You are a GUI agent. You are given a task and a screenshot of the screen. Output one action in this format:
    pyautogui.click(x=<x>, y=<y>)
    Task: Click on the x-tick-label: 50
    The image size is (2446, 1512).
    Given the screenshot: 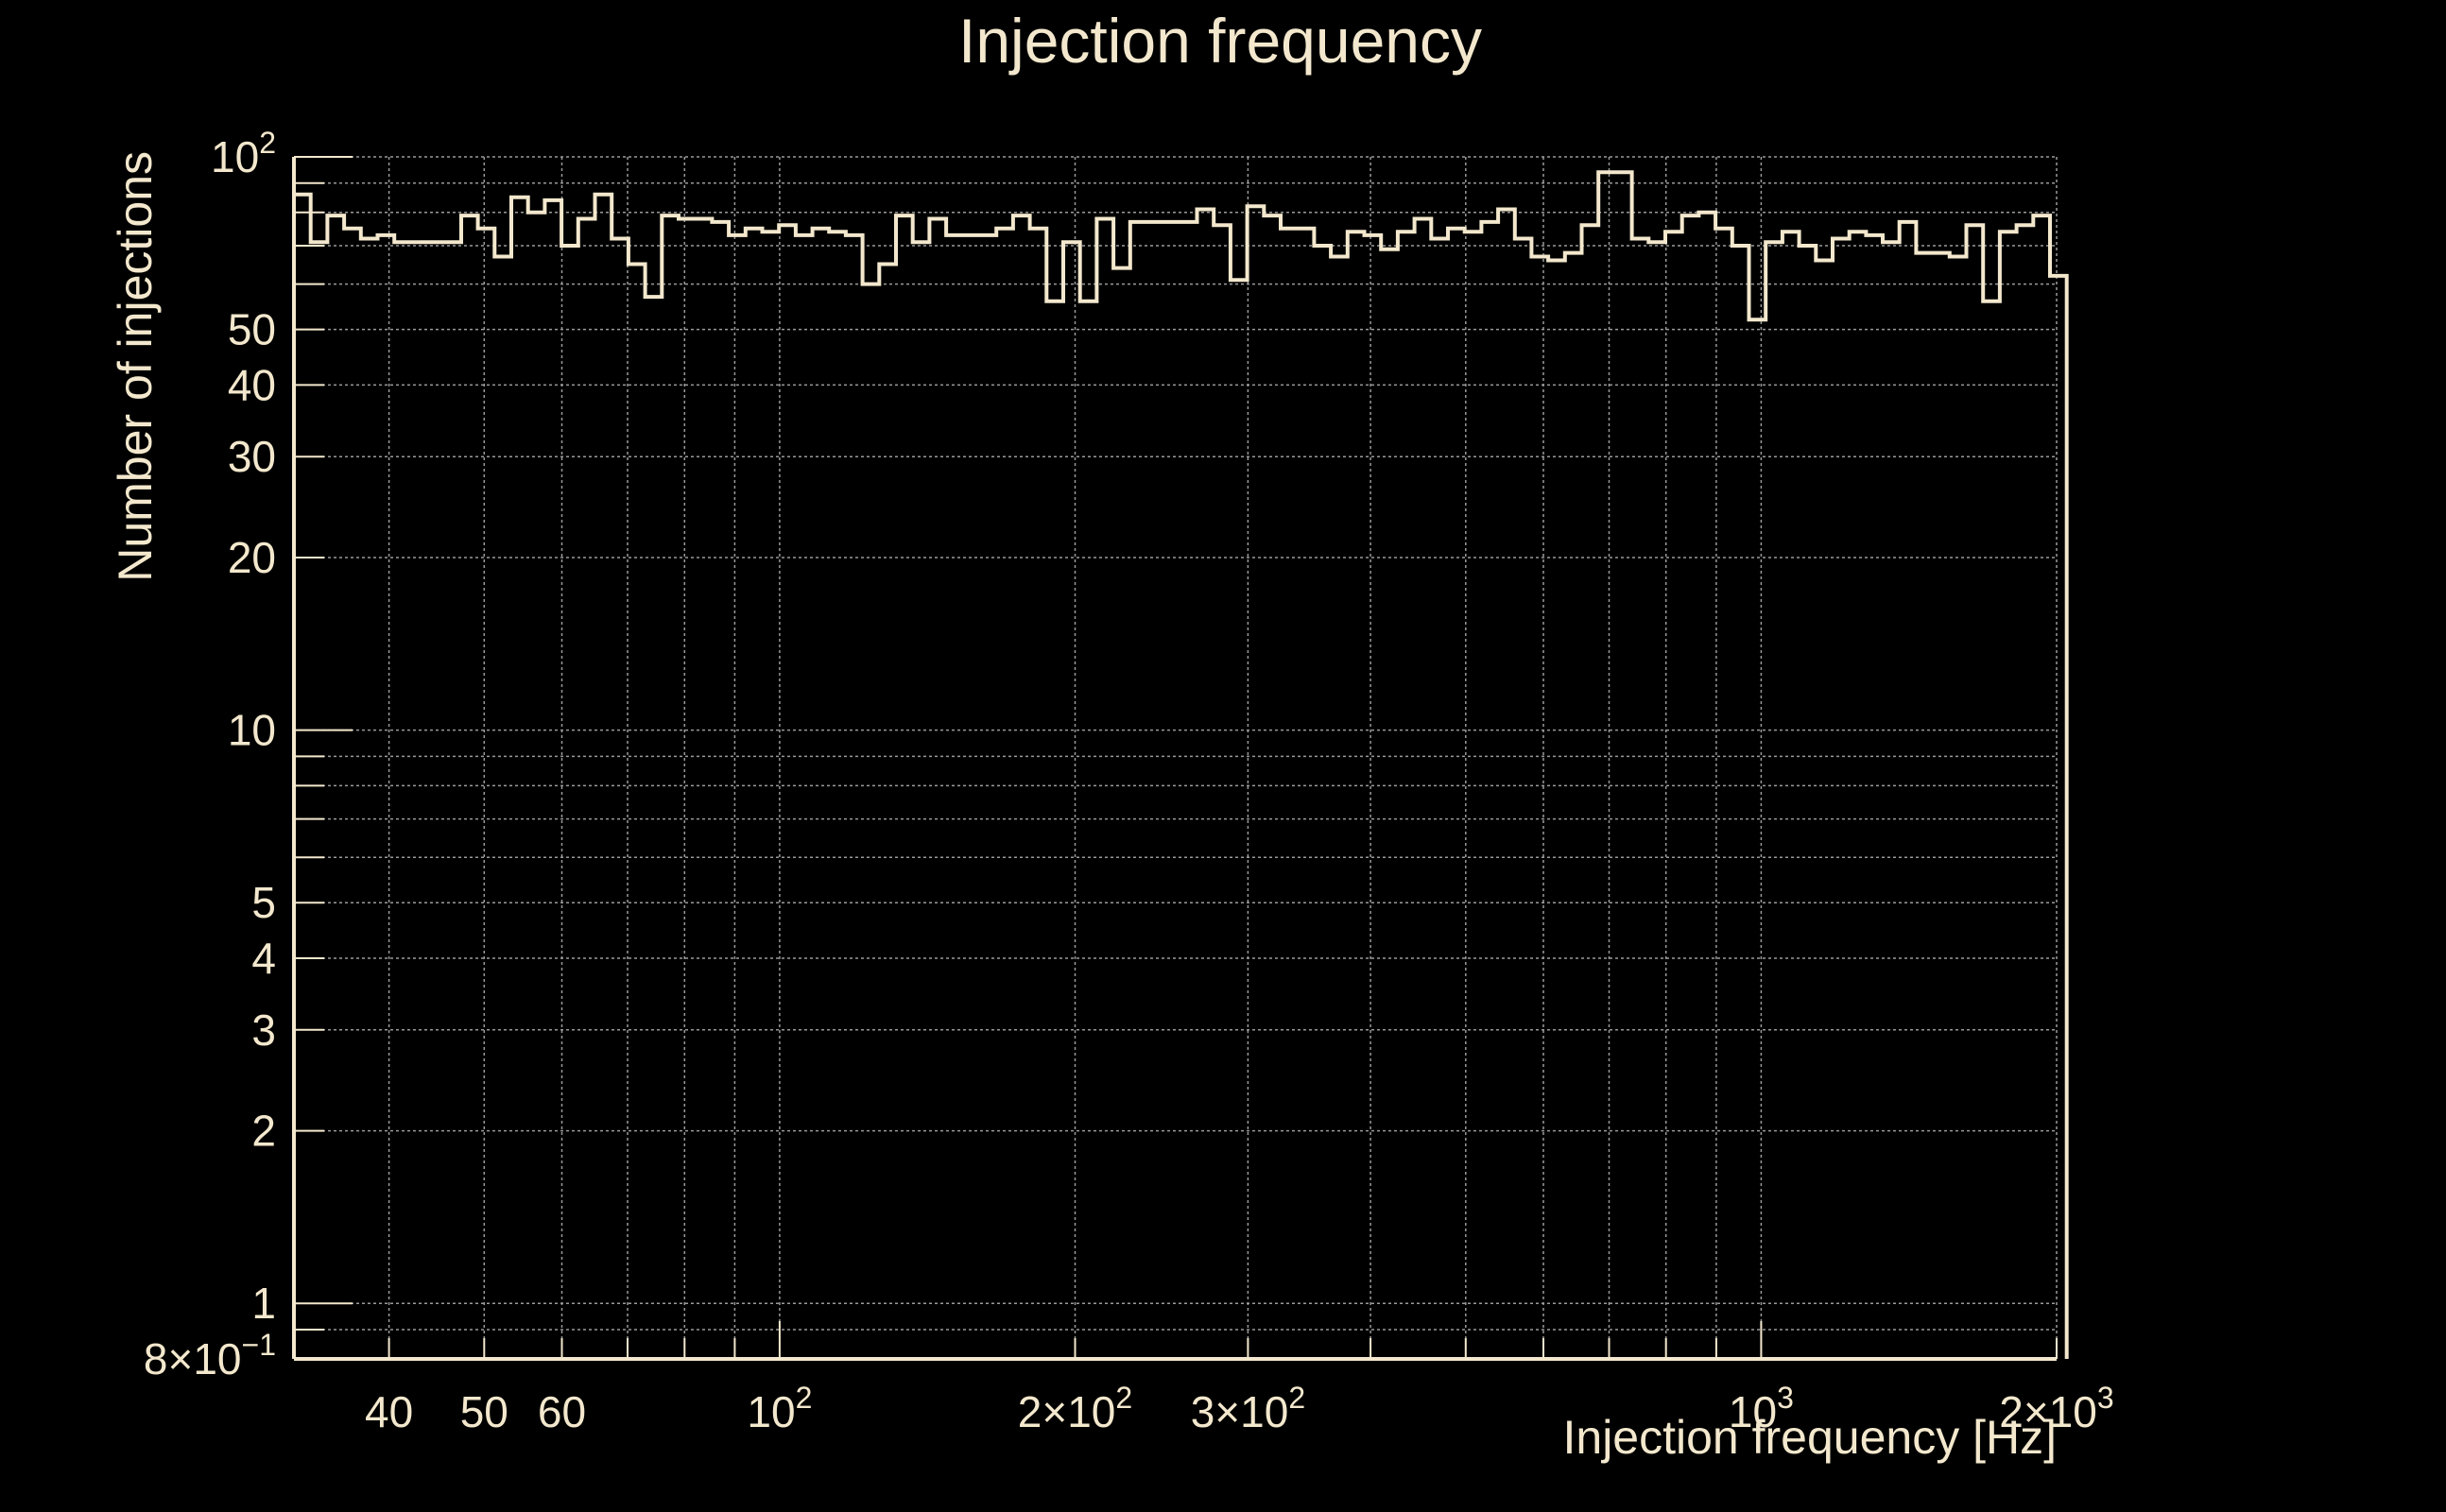 What is the action you would take?
    pyautogui.click(x=484, y=1411)
    